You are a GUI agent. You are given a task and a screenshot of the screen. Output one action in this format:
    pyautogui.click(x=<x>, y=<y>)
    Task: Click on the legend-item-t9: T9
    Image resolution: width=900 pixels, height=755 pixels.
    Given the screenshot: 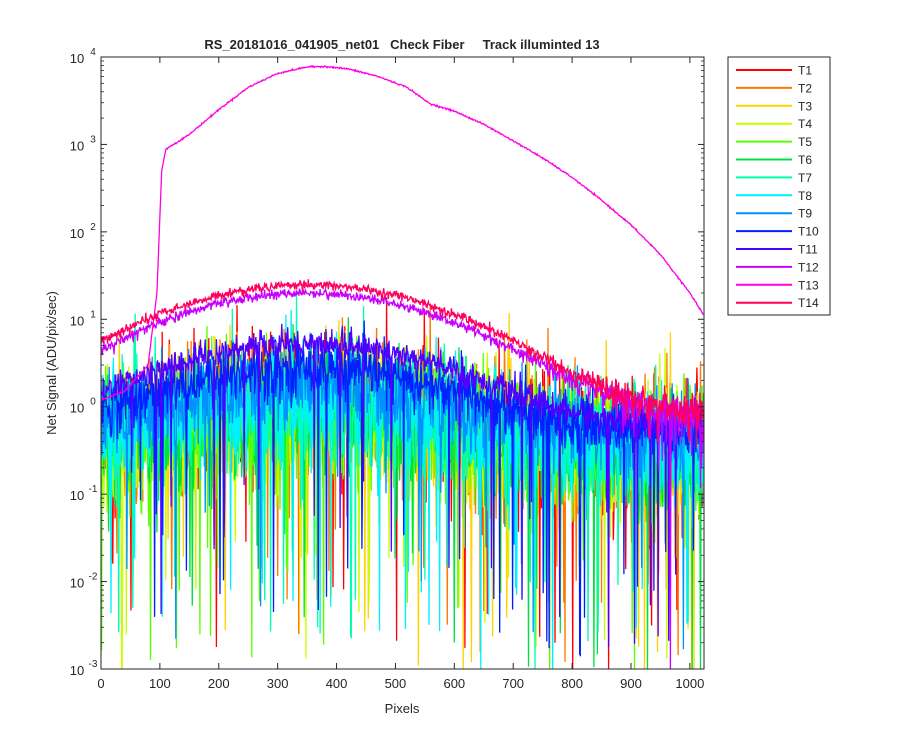 What is the action you would take?
    pyautogui.click(x=774, y=214)
    